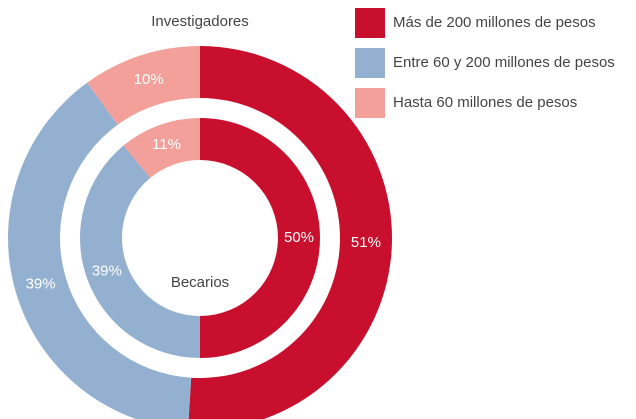 This screenshot has height=419, width=636. What do you see at coordinates (494, 22) in the screenshot?
I see `legend-label: Más de 200 millones de pesos` at bounding box center [494, 22].